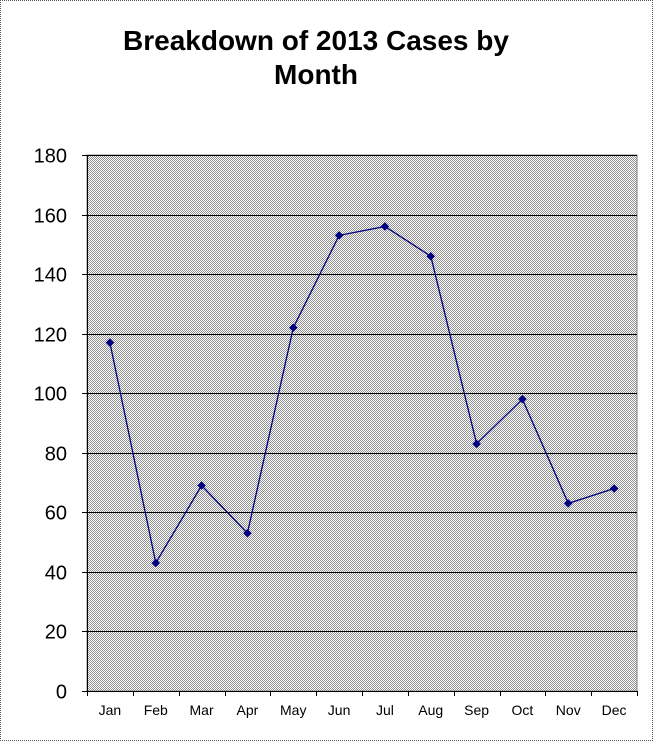 This screenshot has height=741, width=653. Describe the element at coordinates (362, 704) in the screenshot. I see `x-axis-ticks: Jan Feb Mar Apr May Jun Jul Aug Sep Oct Nov Dec` at that location.